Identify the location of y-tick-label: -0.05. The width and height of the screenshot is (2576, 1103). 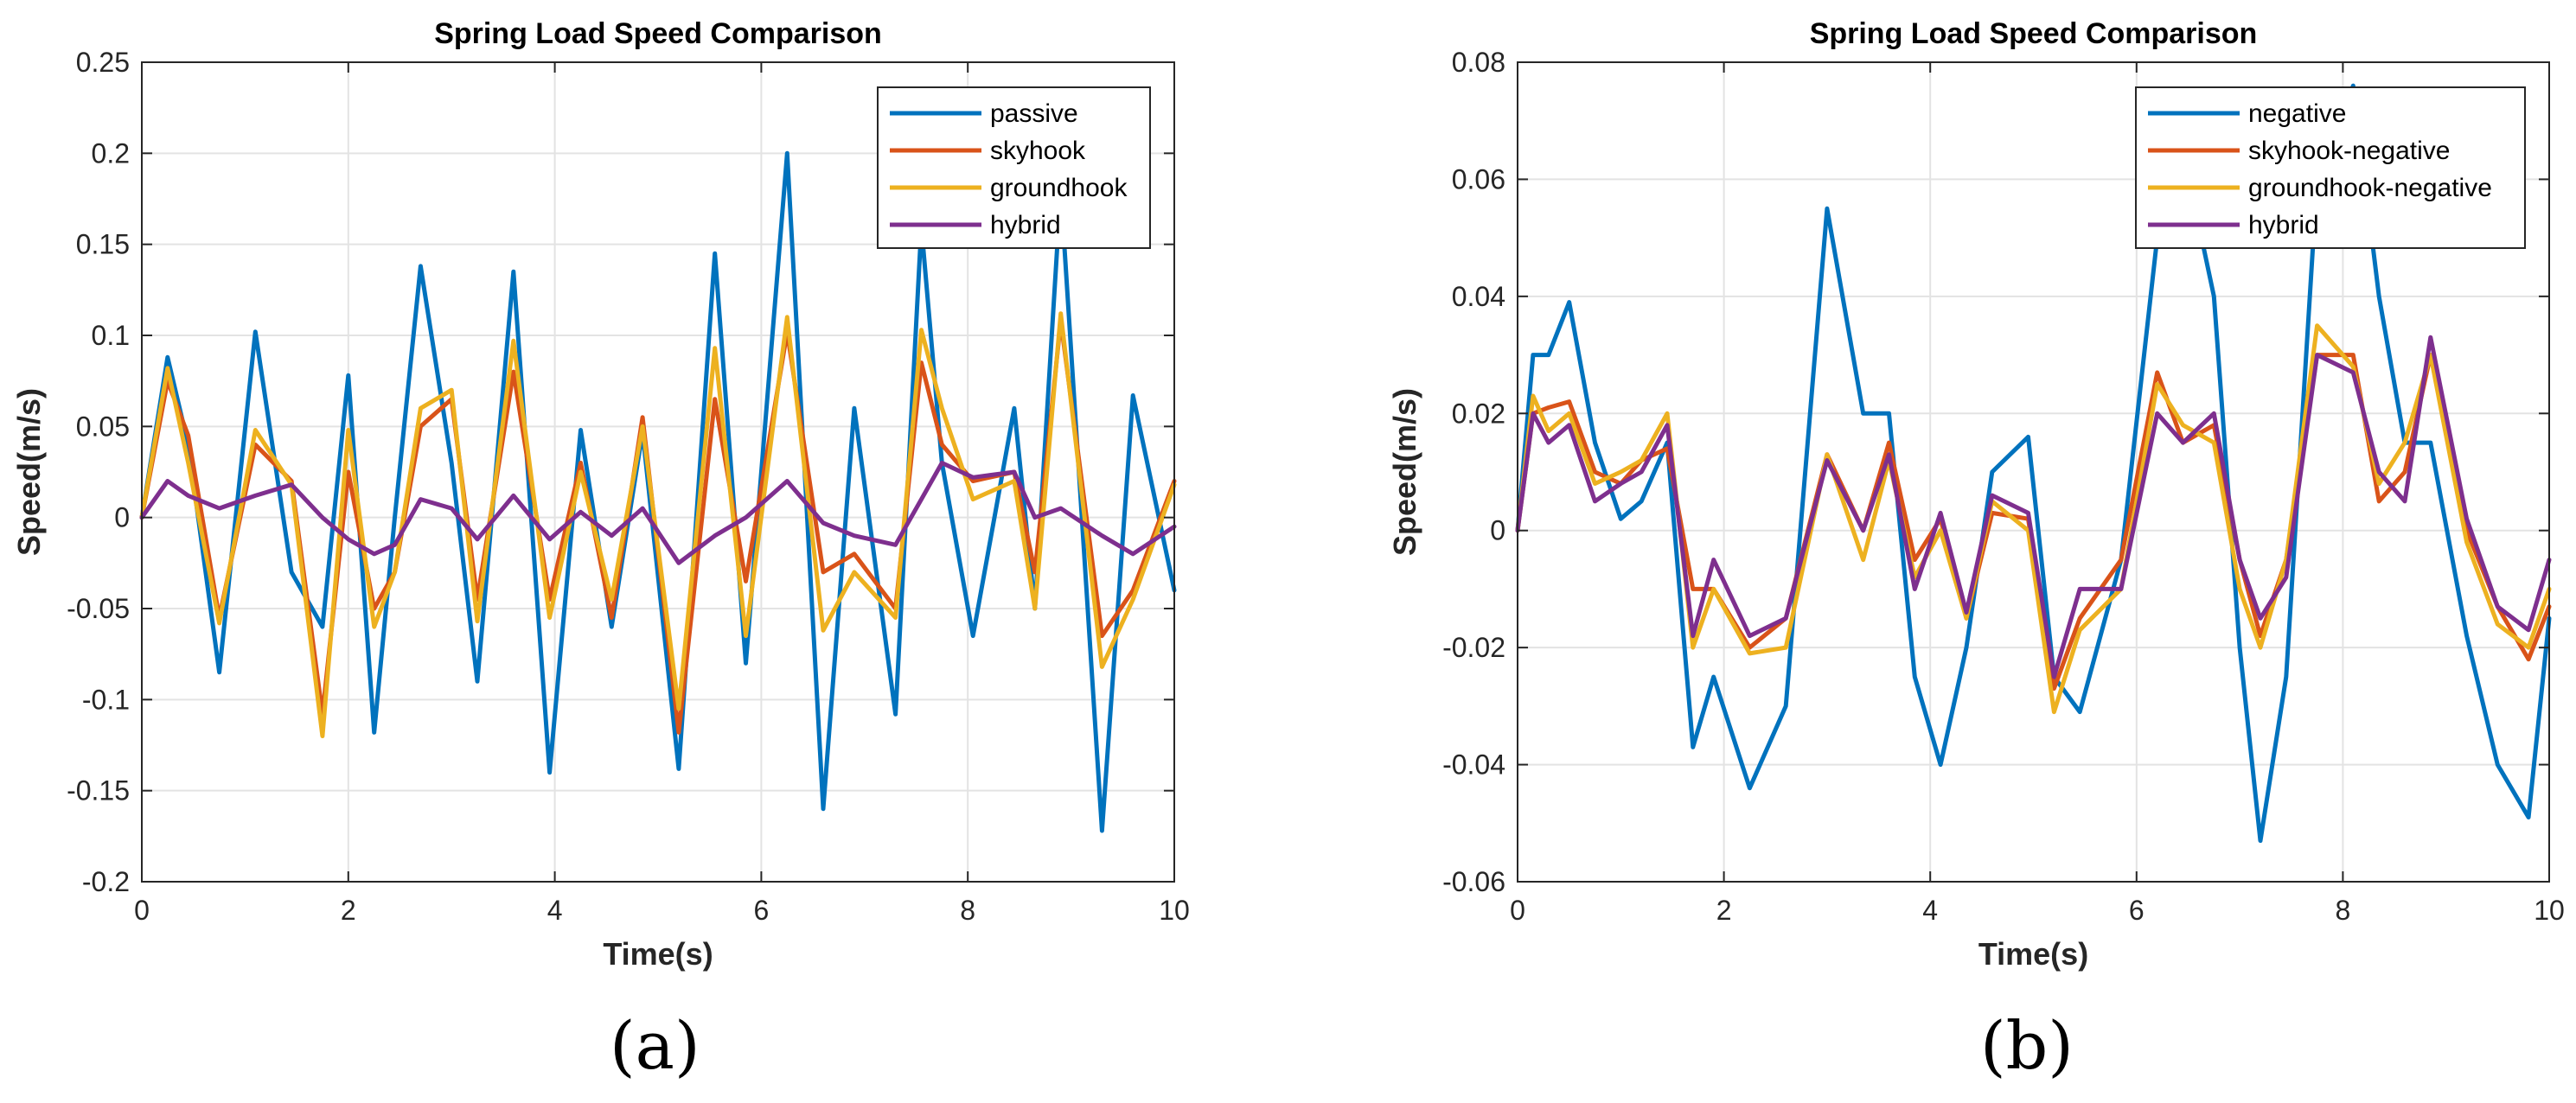
(99, 608).